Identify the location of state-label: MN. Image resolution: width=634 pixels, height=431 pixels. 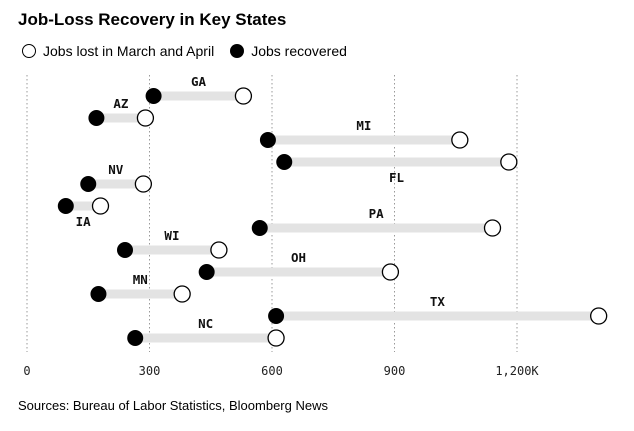
(140, 279).